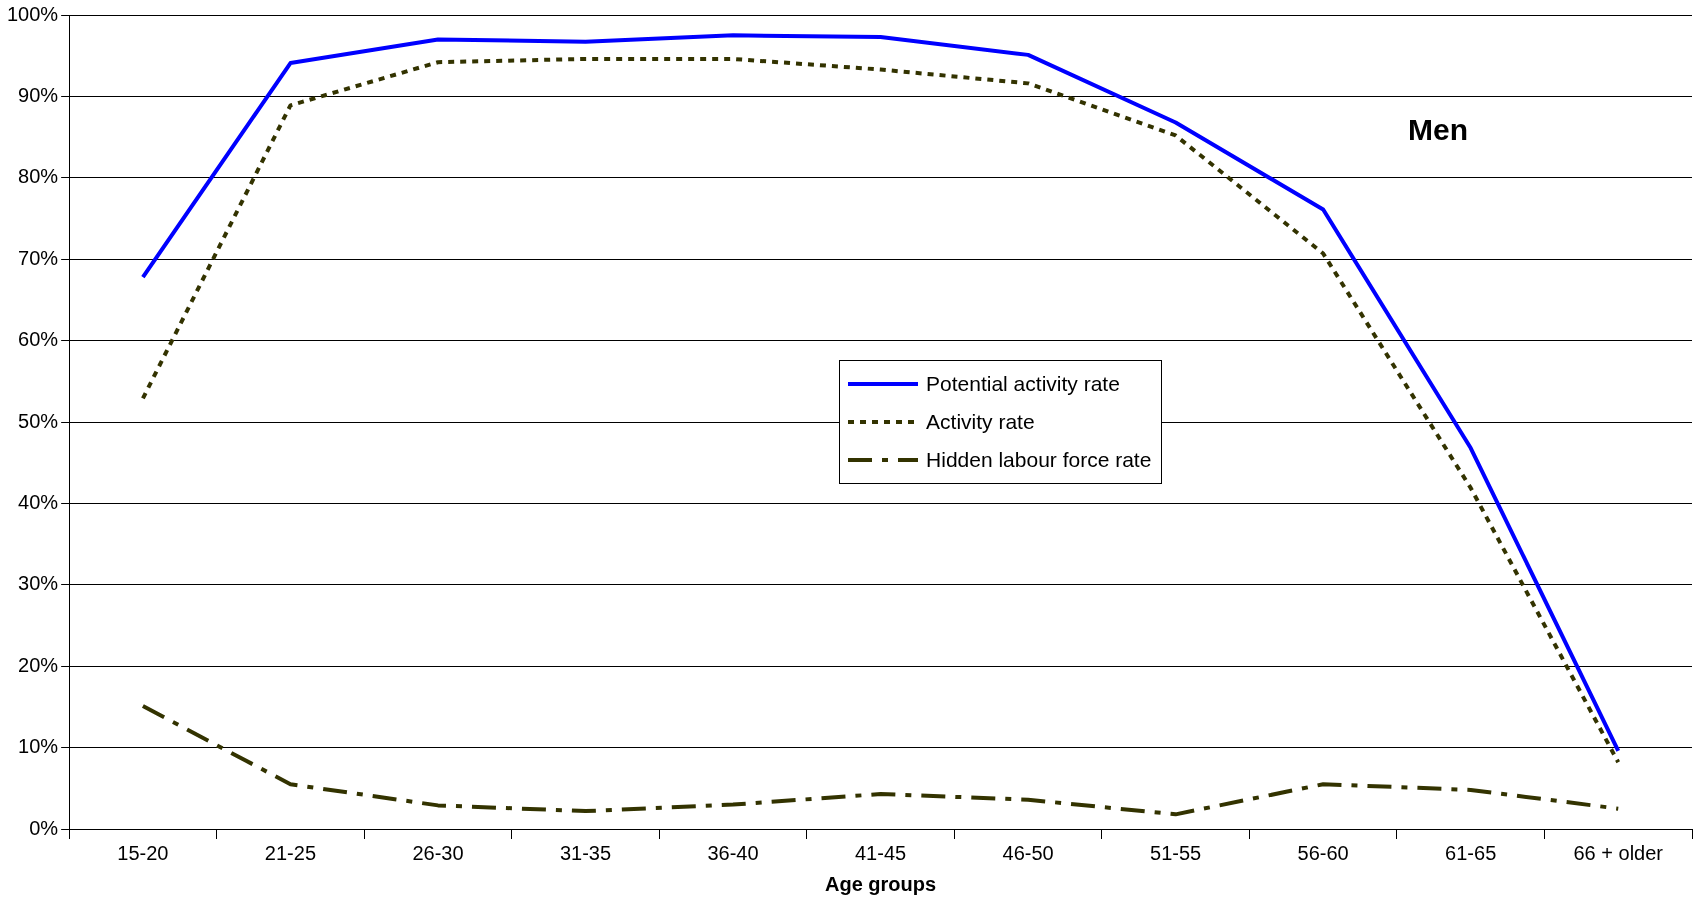  I want to click on y-tick-label: 80%, so click(38, 176).